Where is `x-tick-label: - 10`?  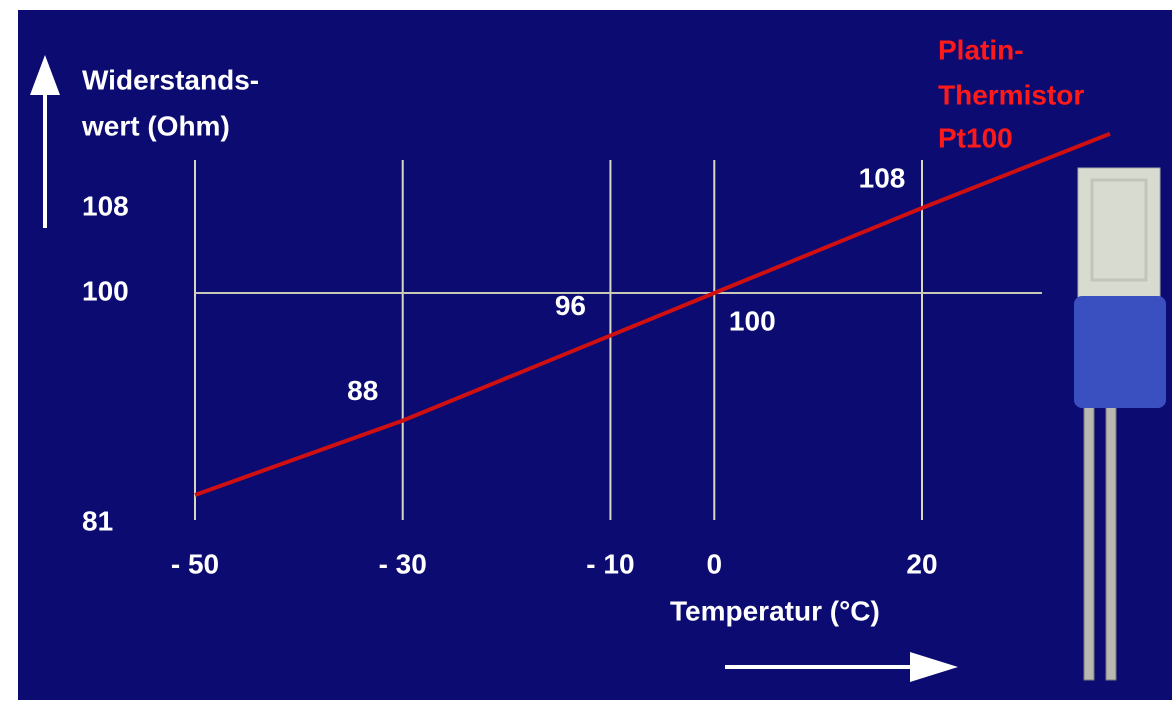 x-tick-label: - 10 is located at coordinates (610, 563).